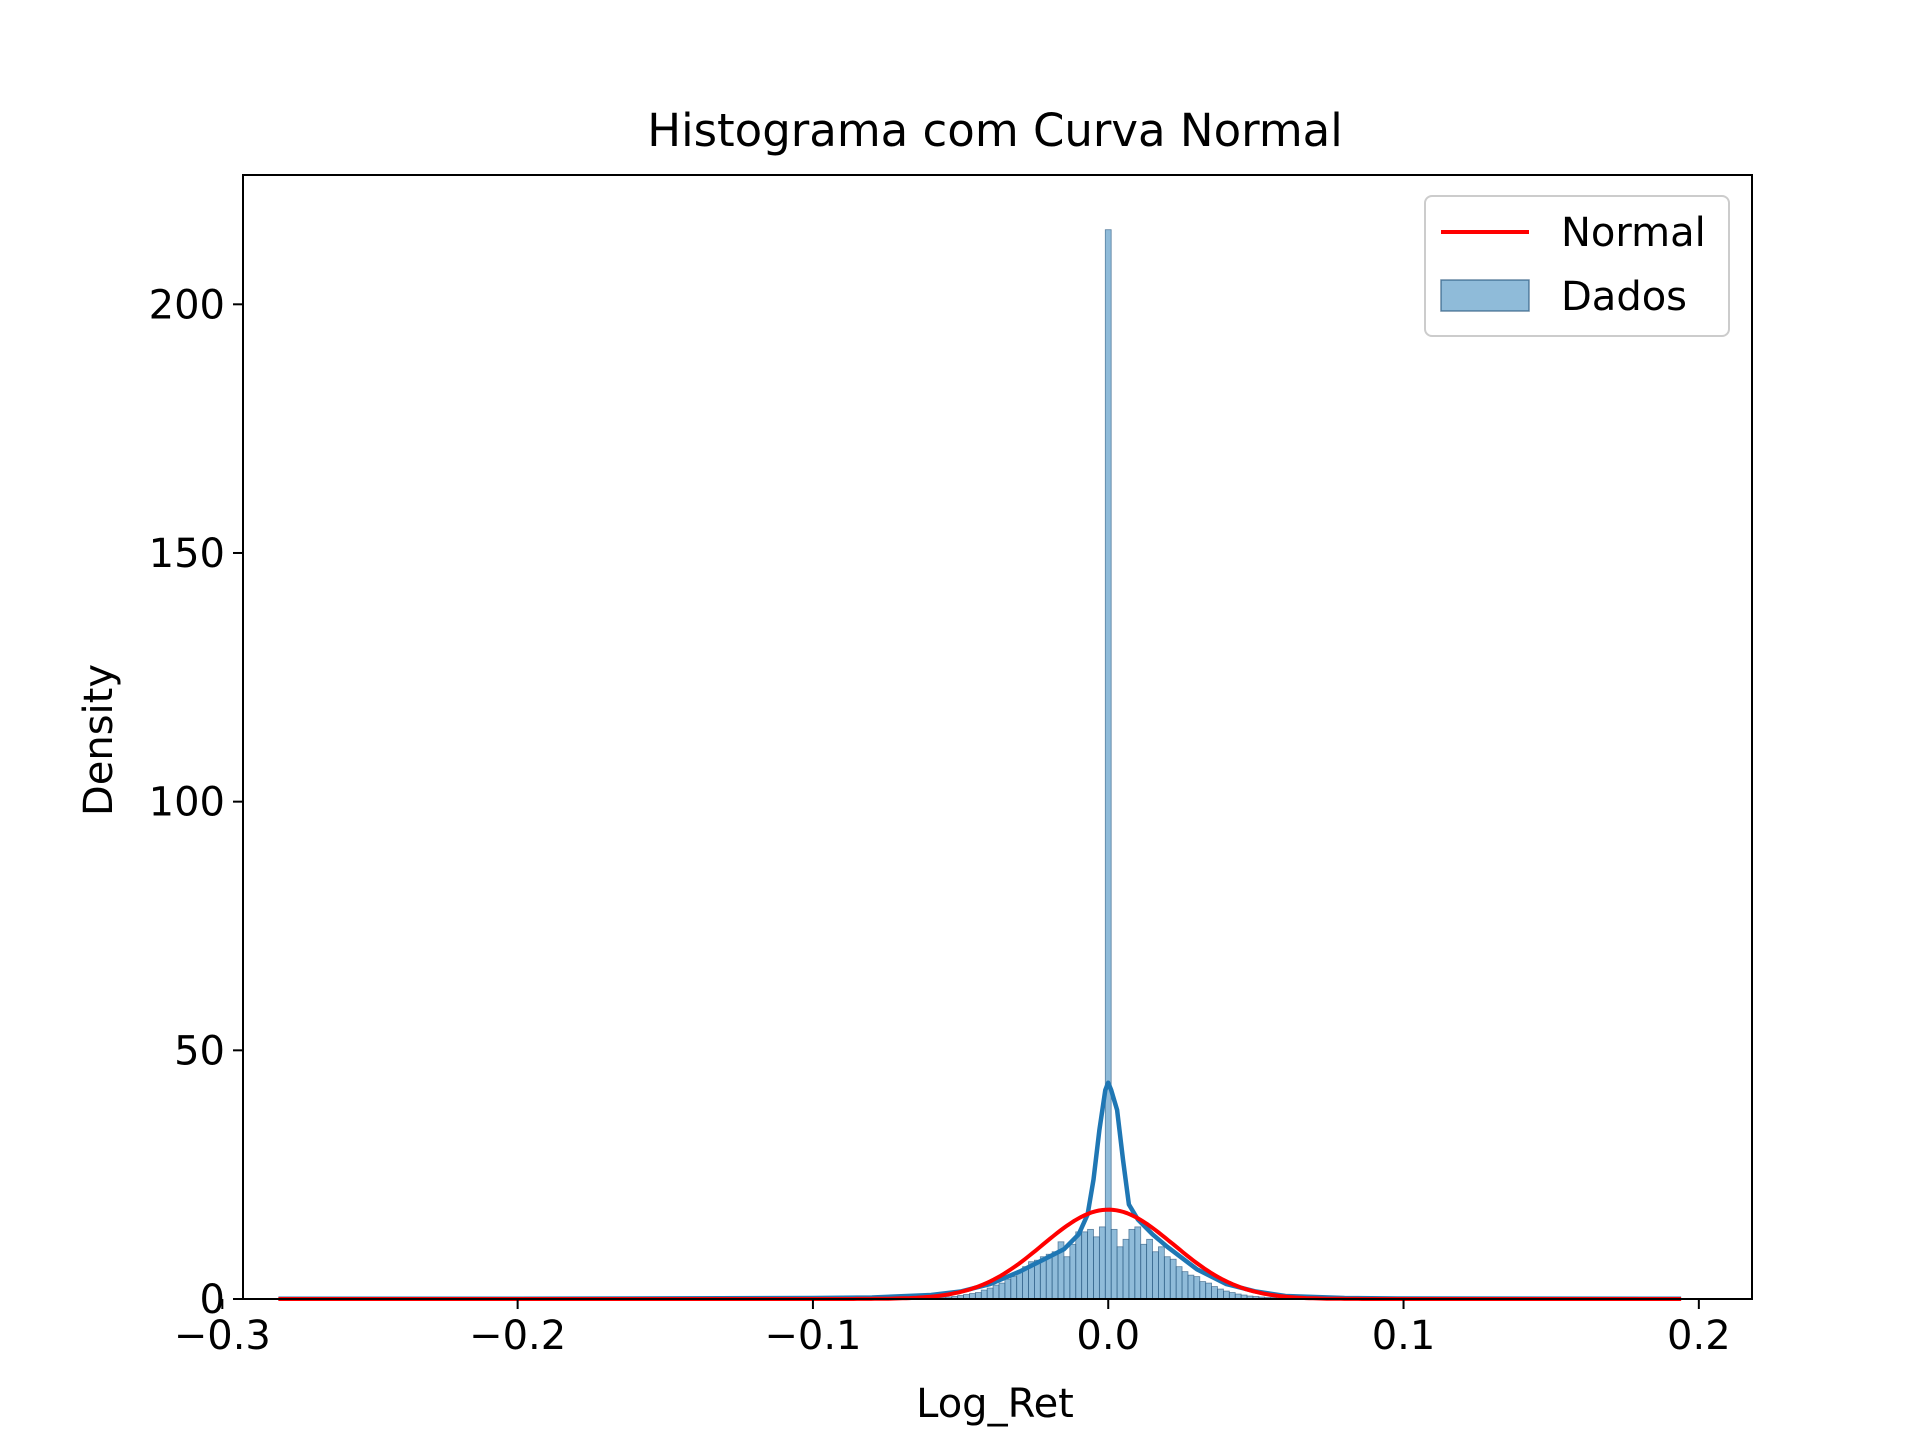  What do you see at coordinates (995, 1404) in the screenshot?
I see `x-axis-label: Log_Ret` at bounding box center [995, 1404].